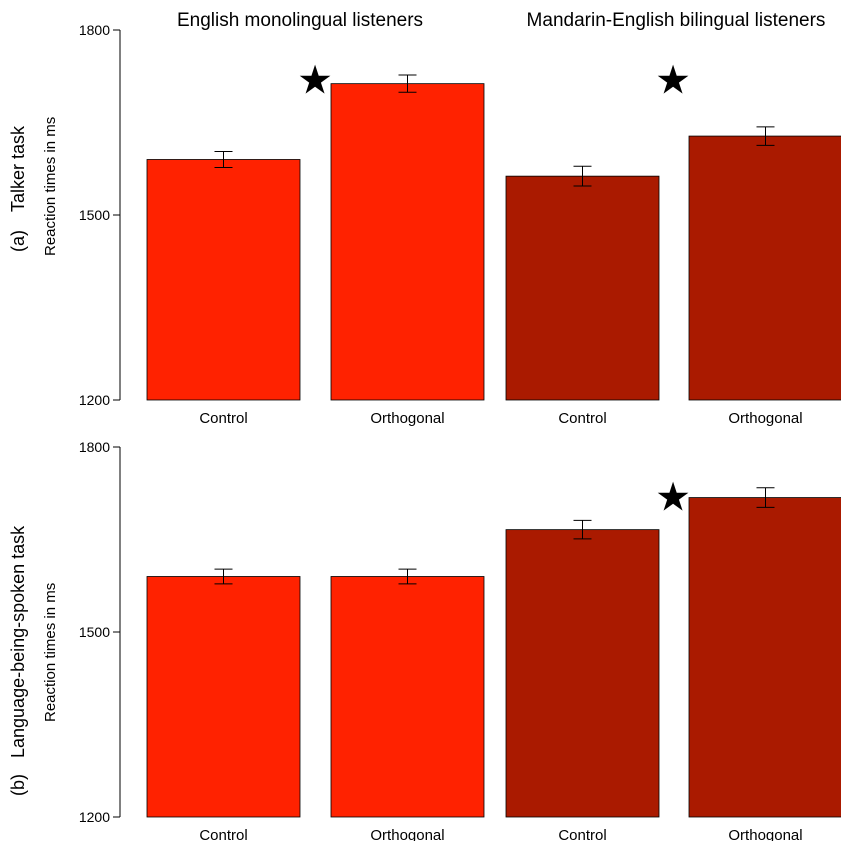 Image resolution: width=841 pixels, height=841 pixels. I want to click on category-label-b-3: Orthogonal, so click(765, 834).